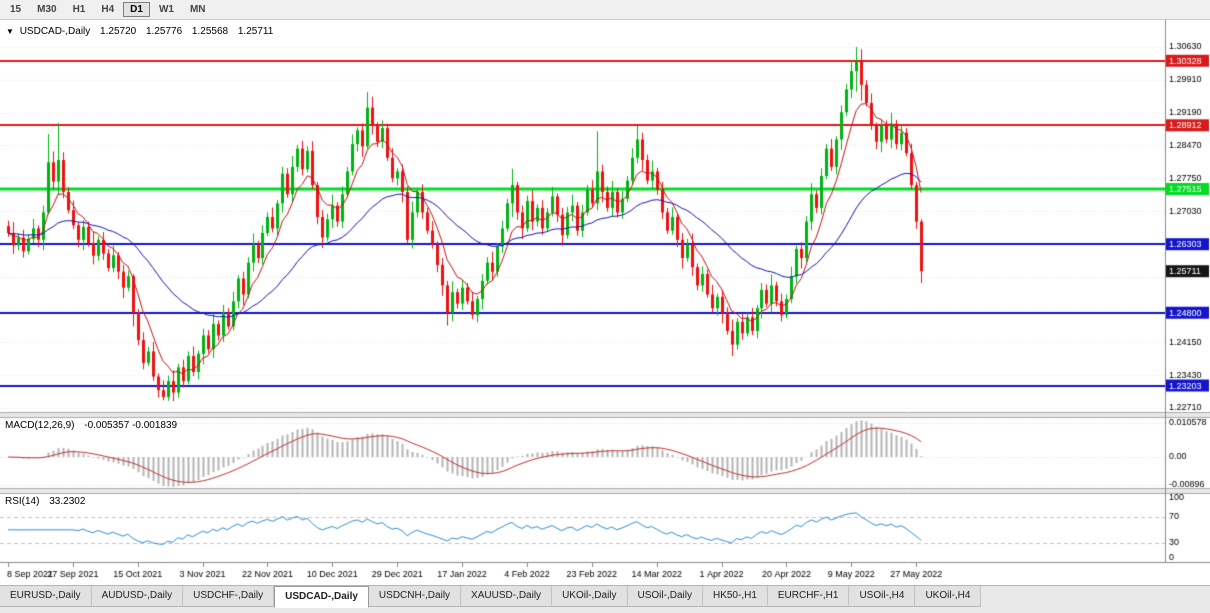 Image resolution: width=1210 pixels, height=613 pixels. What do you see at coordinates (321, 597) in the screenshot?
I see `chart-tab-usdcad-daily: USDCAD-,Daily` at bounding box center [321, 597].